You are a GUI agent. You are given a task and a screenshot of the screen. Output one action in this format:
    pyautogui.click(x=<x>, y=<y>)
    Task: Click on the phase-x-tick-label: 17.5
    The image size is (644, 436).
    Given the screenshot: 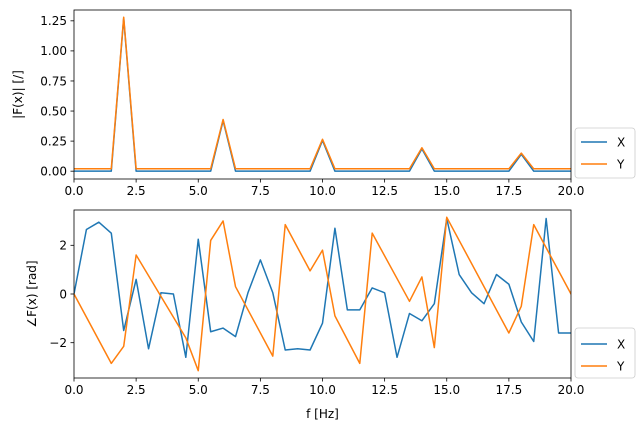 What is the action you would take?
    pyautogui.click(x=509, y=390)
    